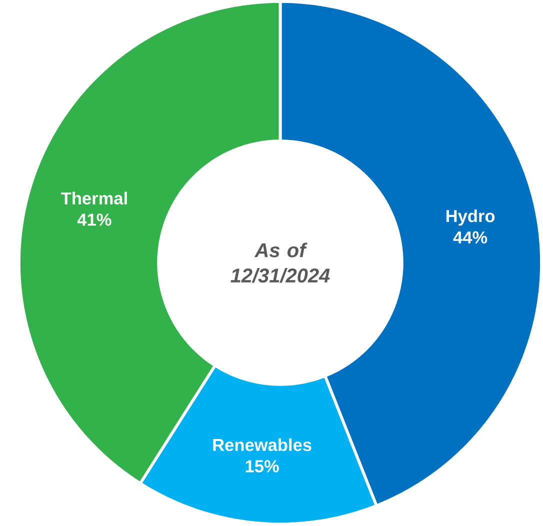 This screenshot has width=543, height=526. I want to click on data-label: 44%, so click(470, 237).